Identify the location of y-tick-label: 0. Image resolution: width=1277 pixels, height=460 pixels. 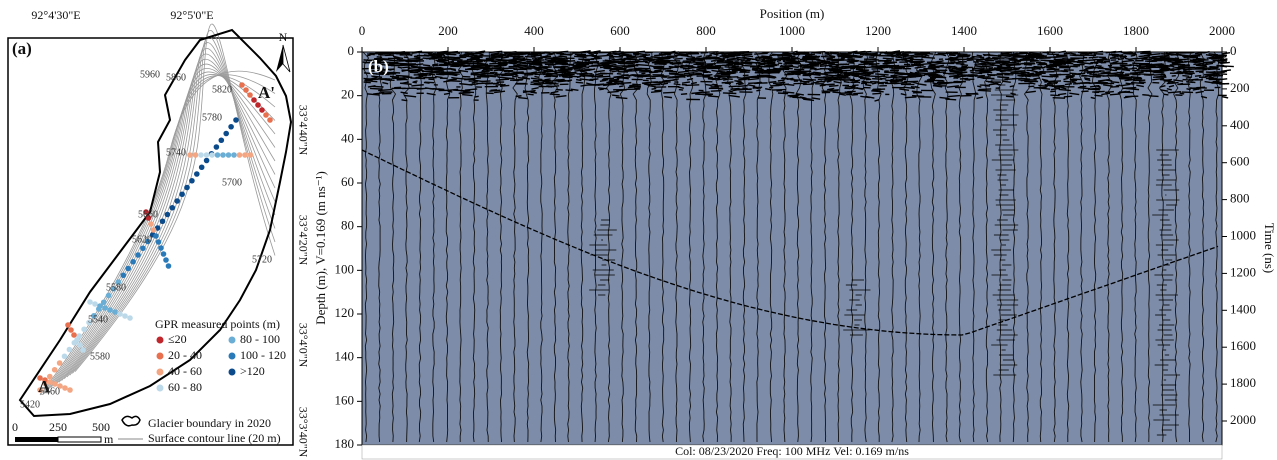
(351, 50).